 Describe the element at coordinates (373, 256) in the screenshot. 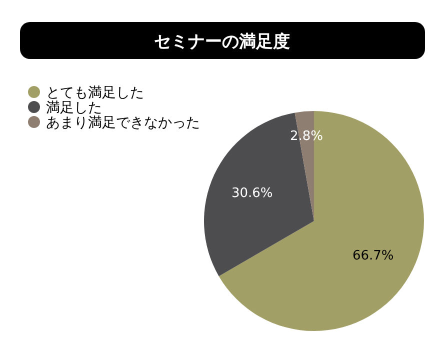

I see `data-label: 66.7%` at that location.